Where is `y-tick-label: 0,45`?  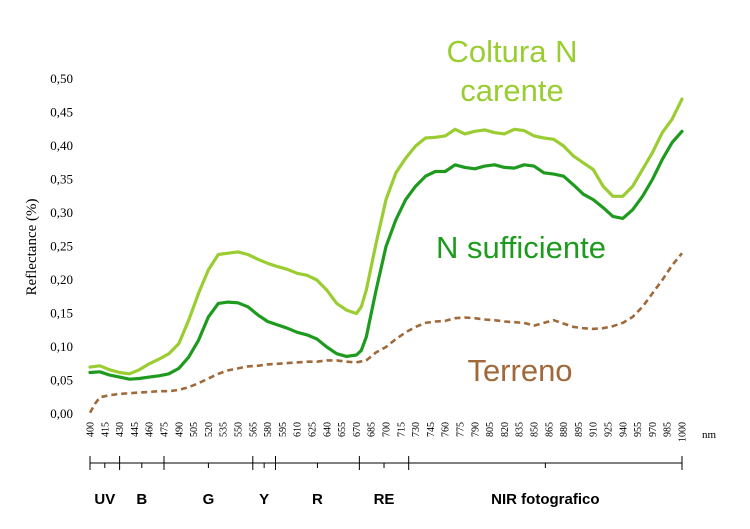 y-tick-label: 0,45 is located at coordinates (61, 112).